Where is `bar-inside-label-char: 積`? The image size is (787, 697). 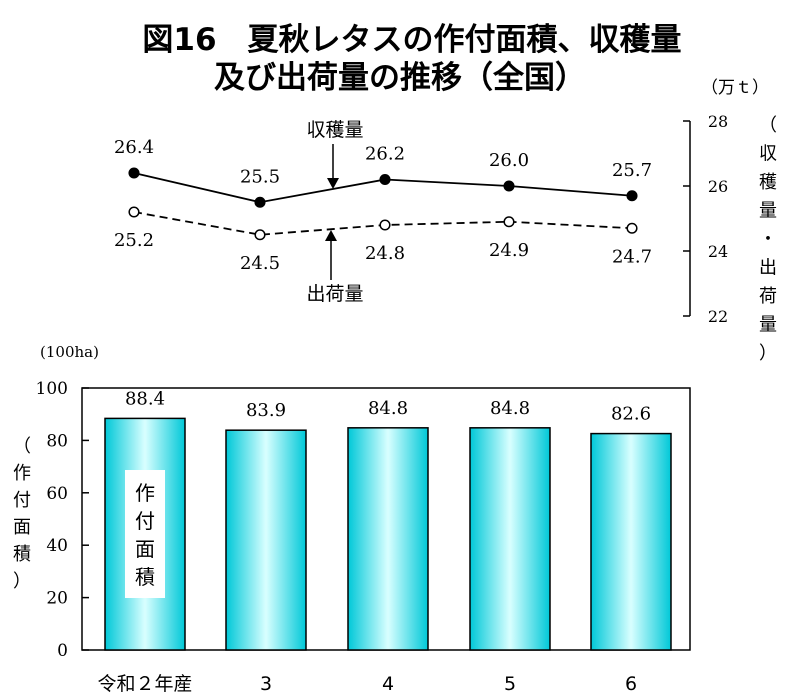 bar-inside-label-char: 積 is located at coordinates (145, 577).